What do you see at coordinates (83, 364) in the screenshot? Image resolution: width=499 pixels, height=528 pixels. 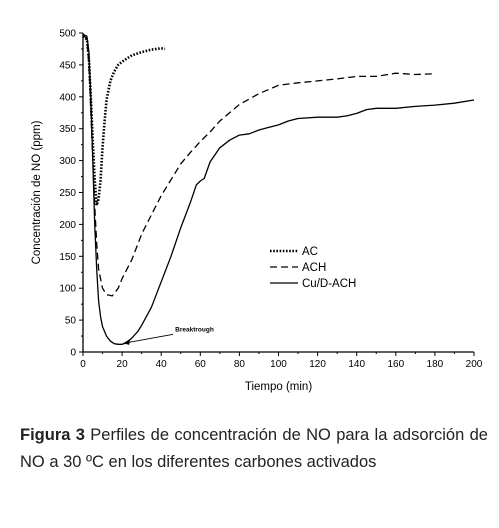 I see `x-tick-label: 0` at bounding box center [83, 364].